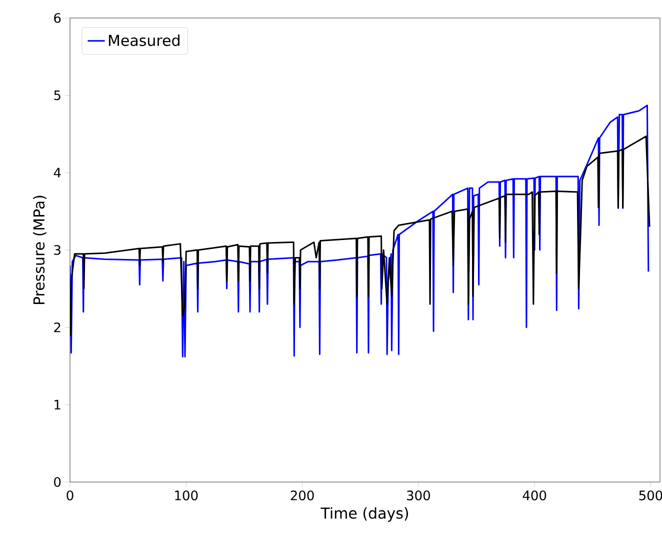 This screenshot has width=662, height=550. I want to click on x-tick-label: 100, so click(186, 495).